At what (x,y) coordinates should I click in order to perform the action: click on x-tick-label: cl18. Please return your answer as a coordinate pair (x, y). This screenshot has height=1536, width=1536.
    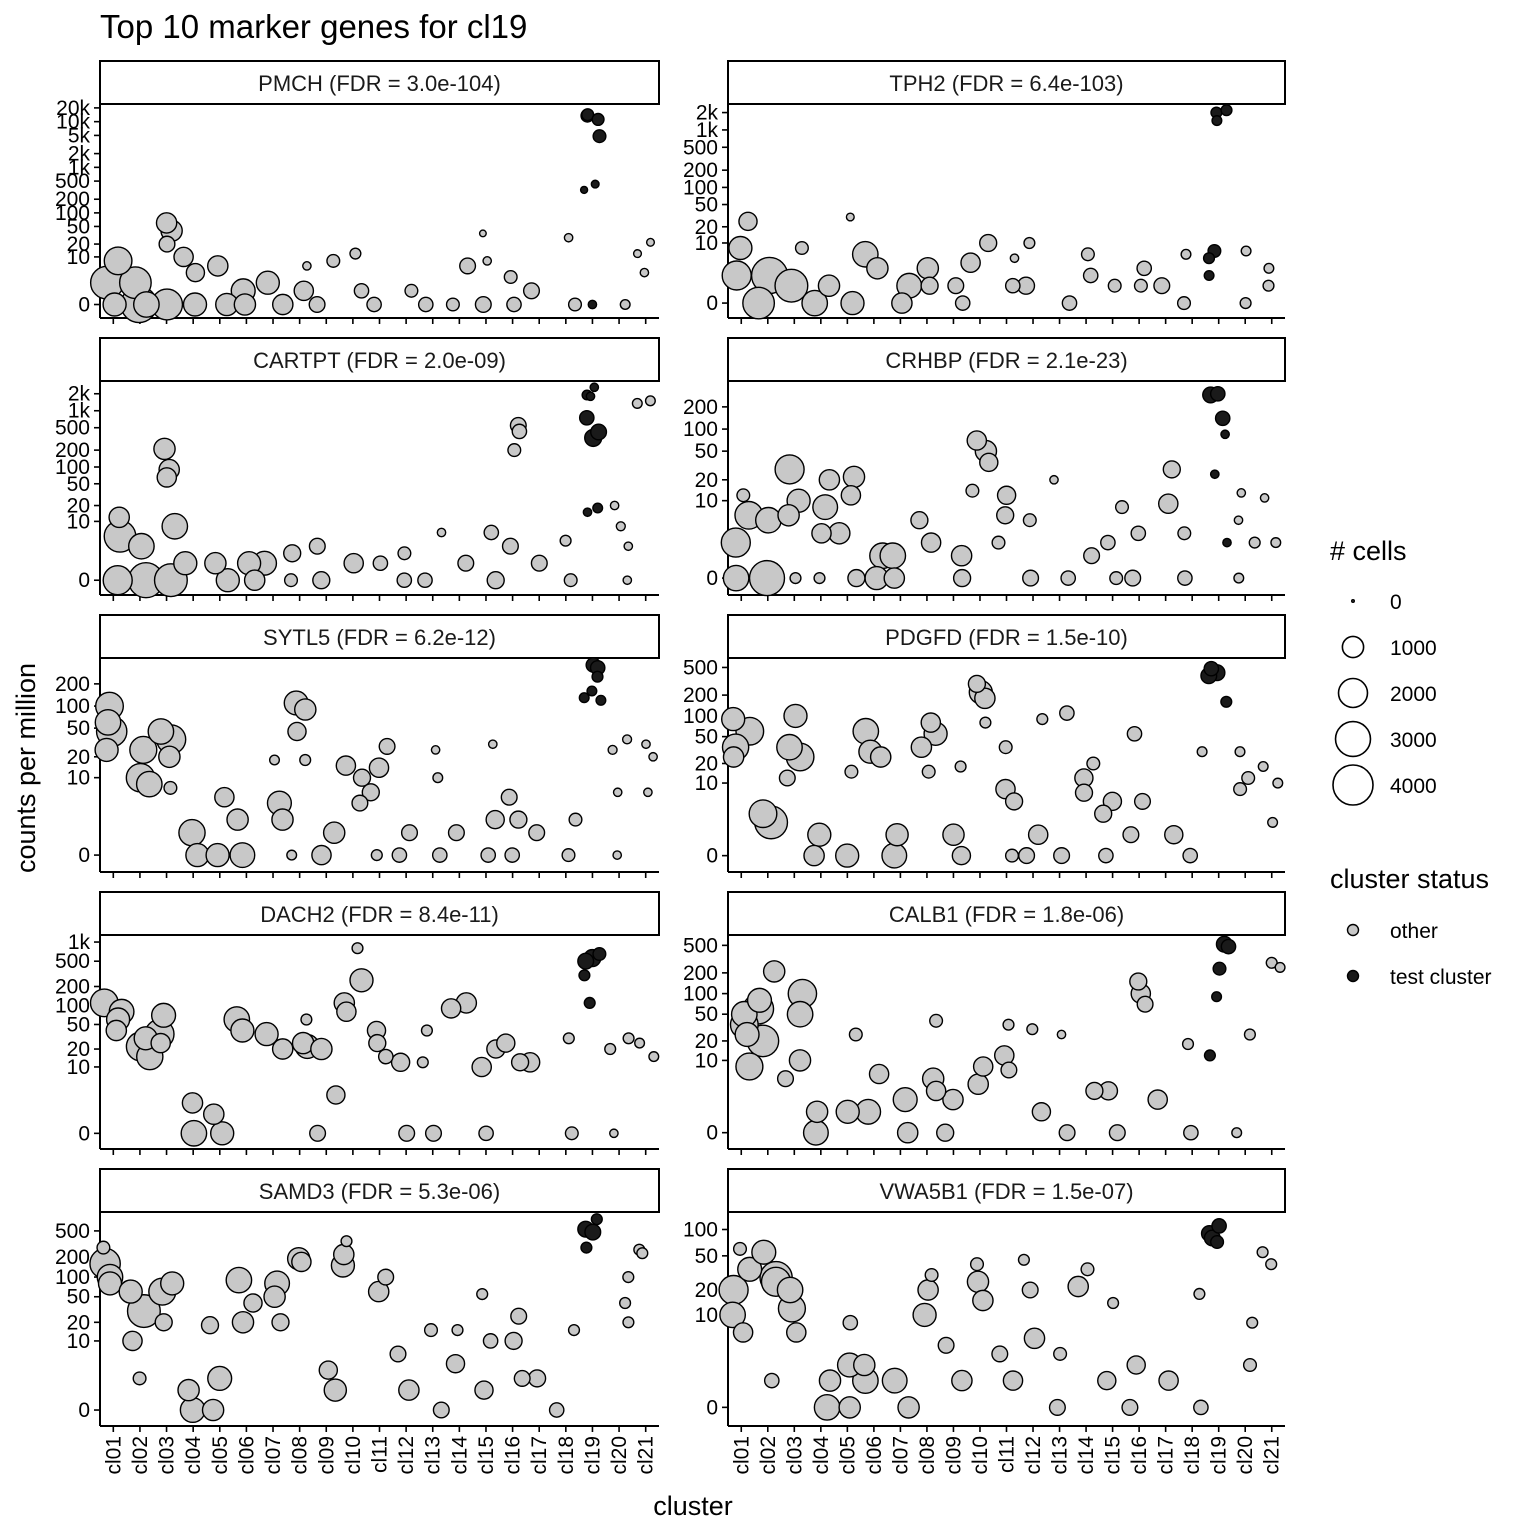
    Looking at the image, I should click on (566, 1455).